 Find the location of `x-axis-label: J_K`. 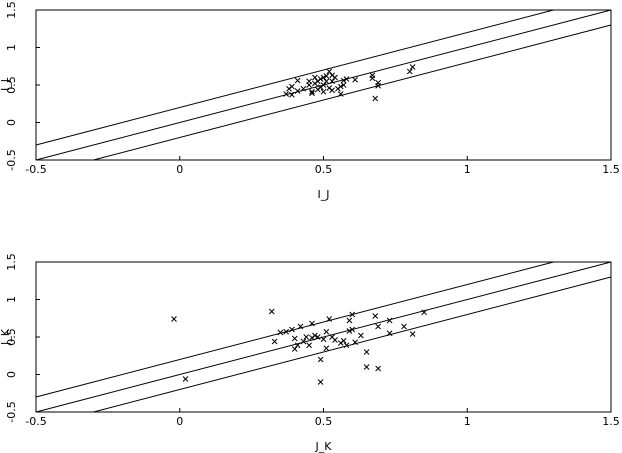

x-axis-label: J_K is located at coordinates (324, 446).